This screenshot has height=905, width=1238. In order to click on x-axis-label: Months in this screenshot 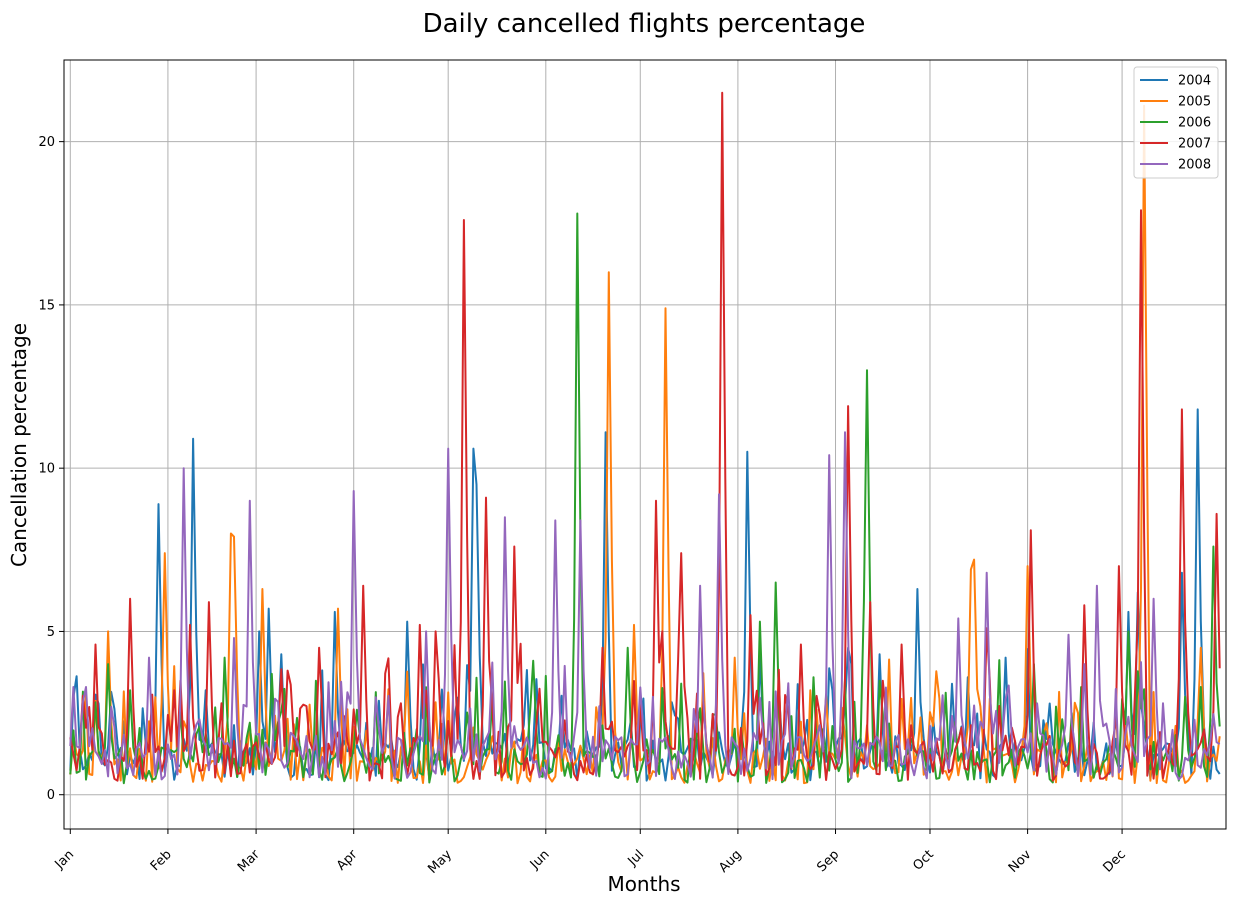, I will do `click(643, 884)`.